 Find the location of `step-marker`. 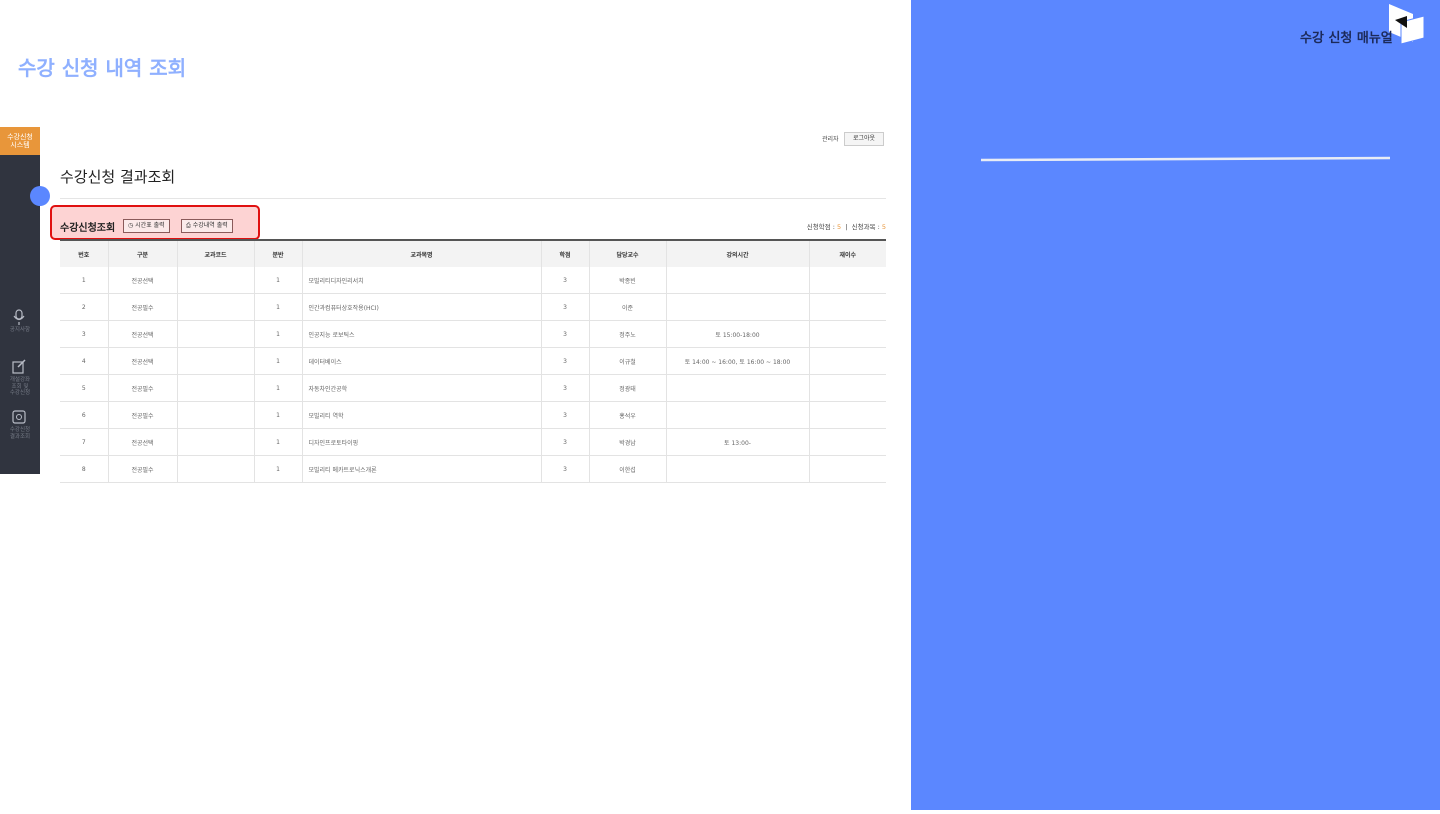

step-marker is located at coordinates (40, 196).